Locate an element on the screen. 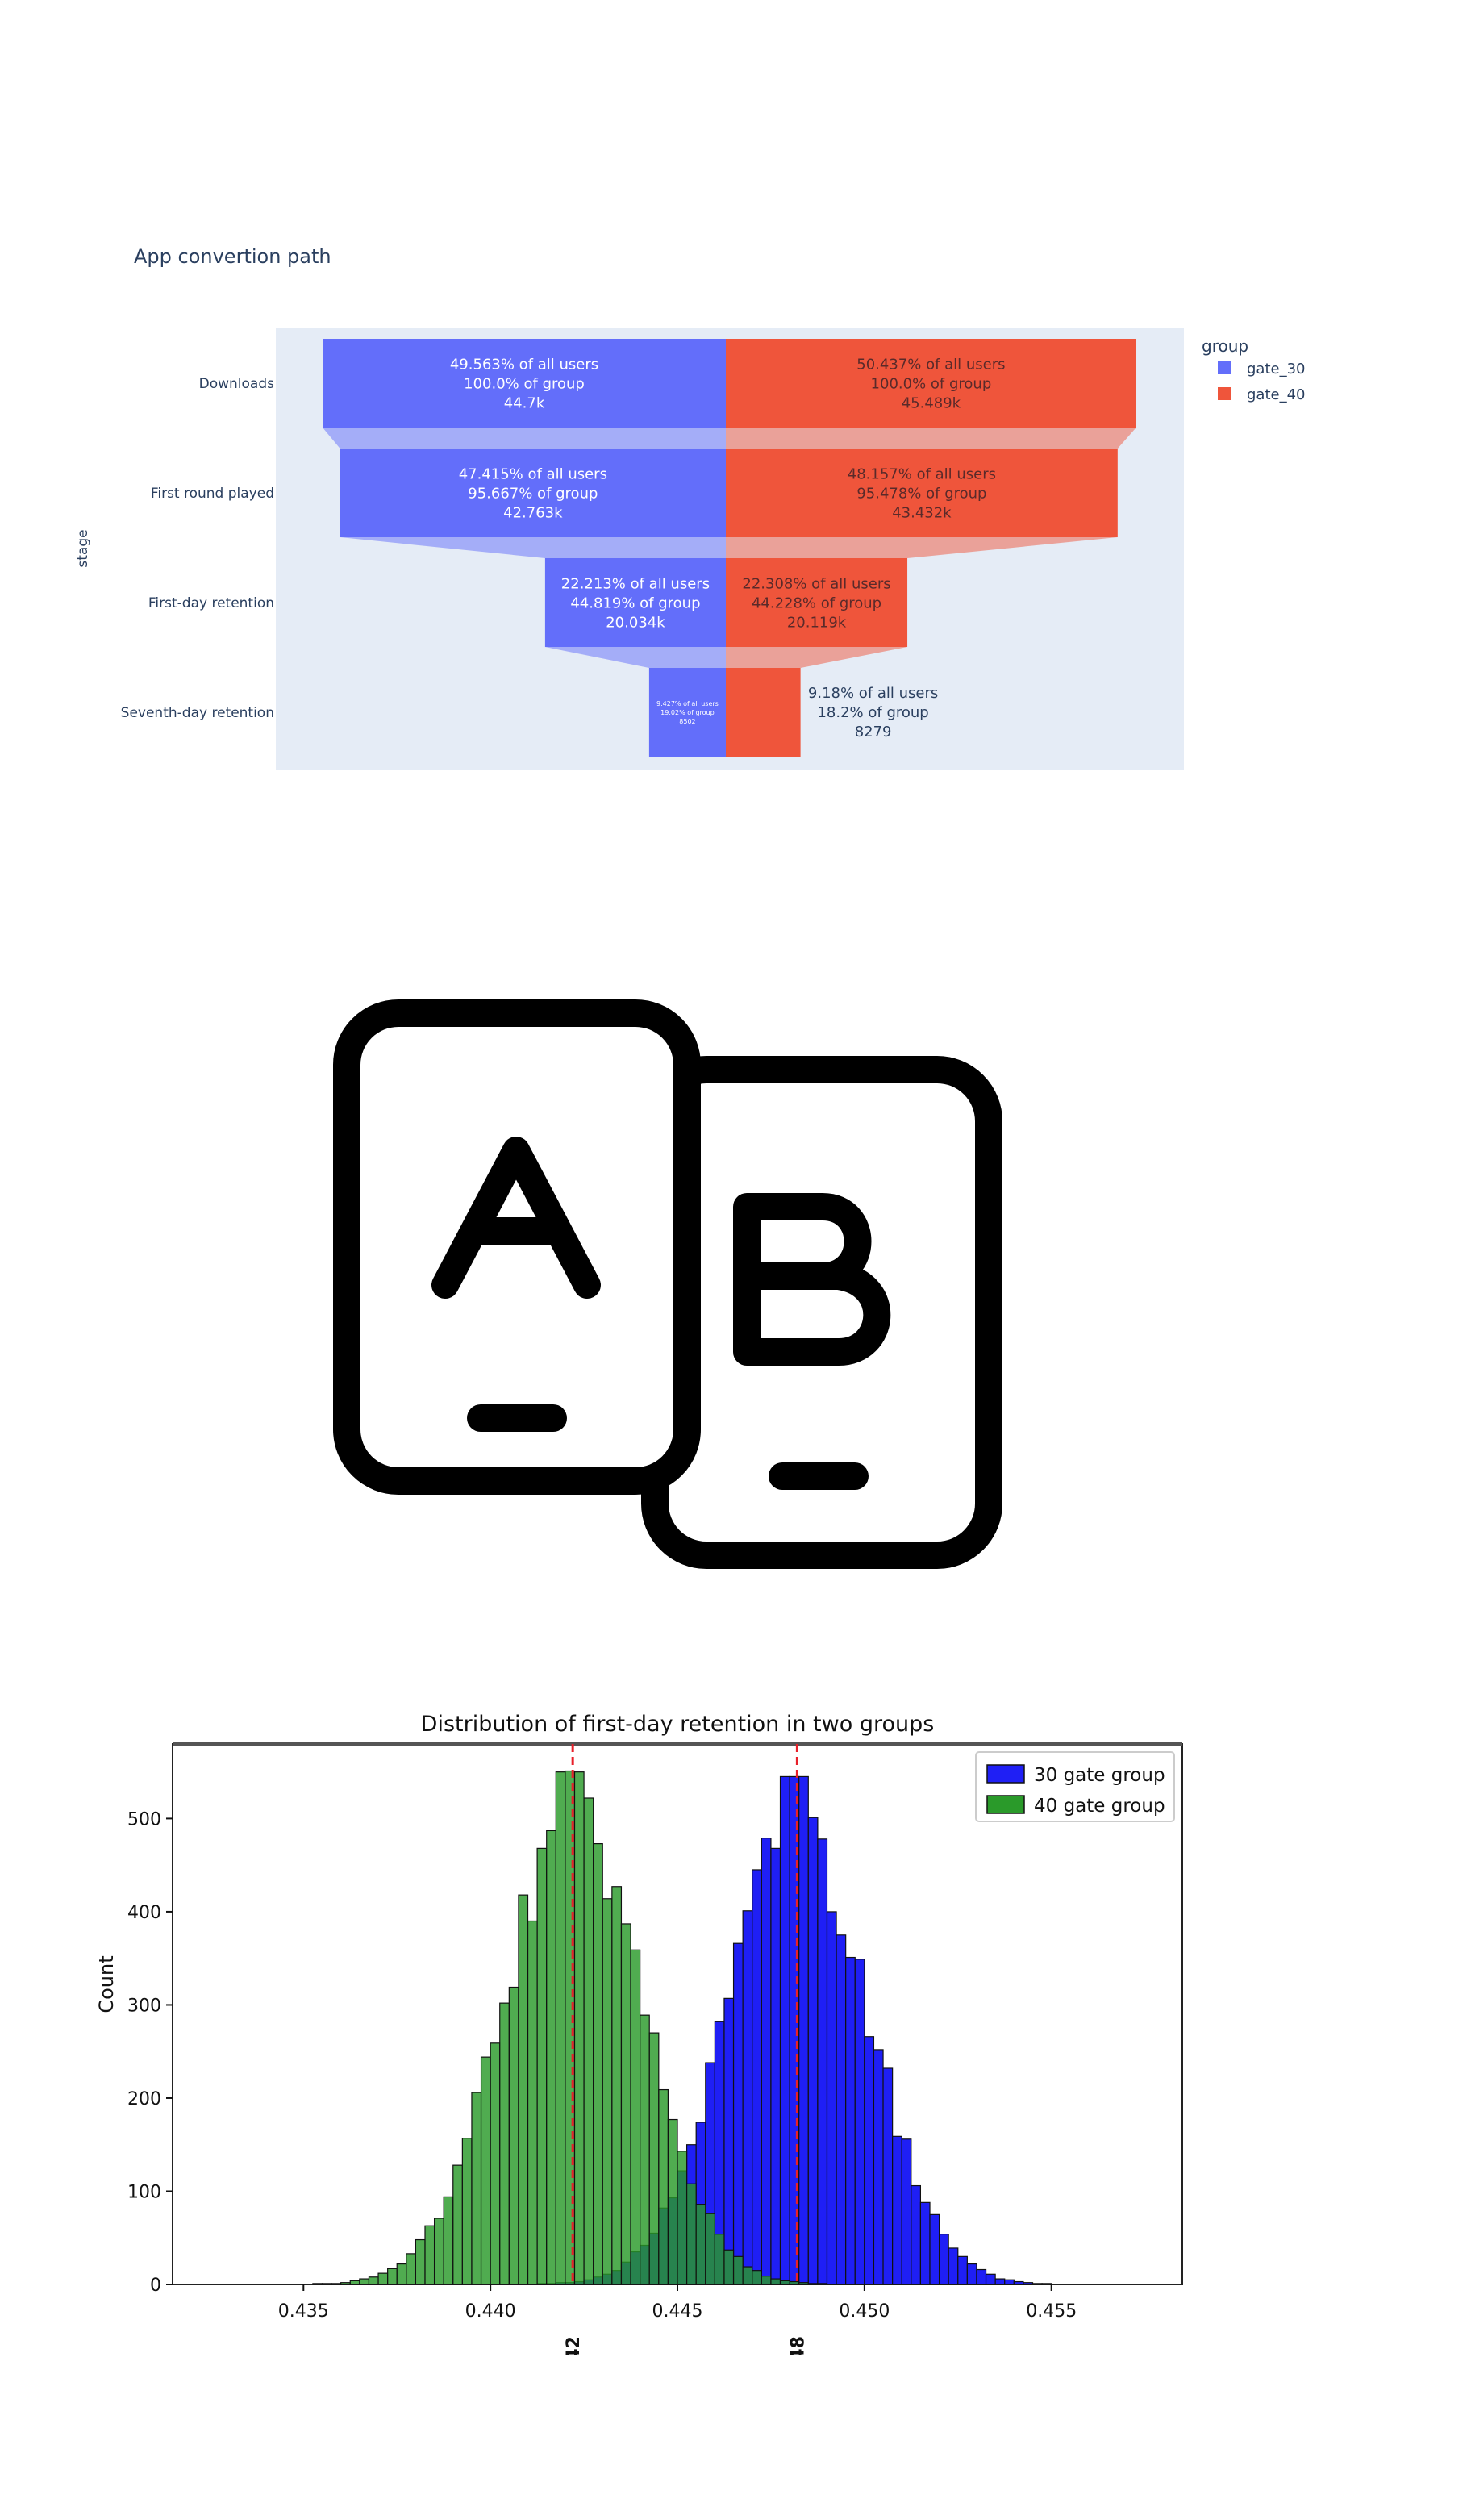 This screenshot has width=1471, height=2520. funnel-bar-label: 95.667% of group is located at coordinates (533, 493).